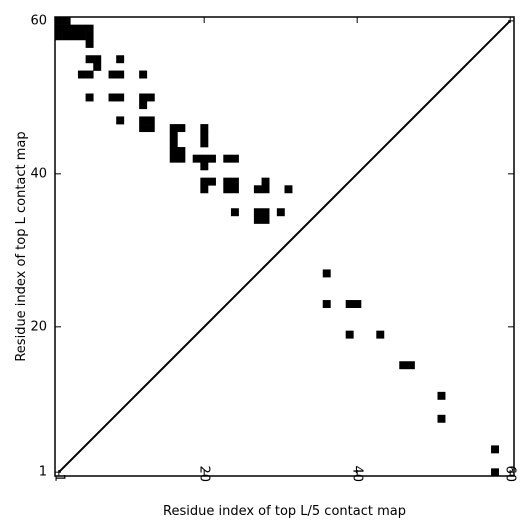 This screenshot has width=531, height=531. What do you see at coordinates (21, 246) in the screenshot?
I see `y-axis-label: Residue index of top L contact map` at bounding box center [21, 246].